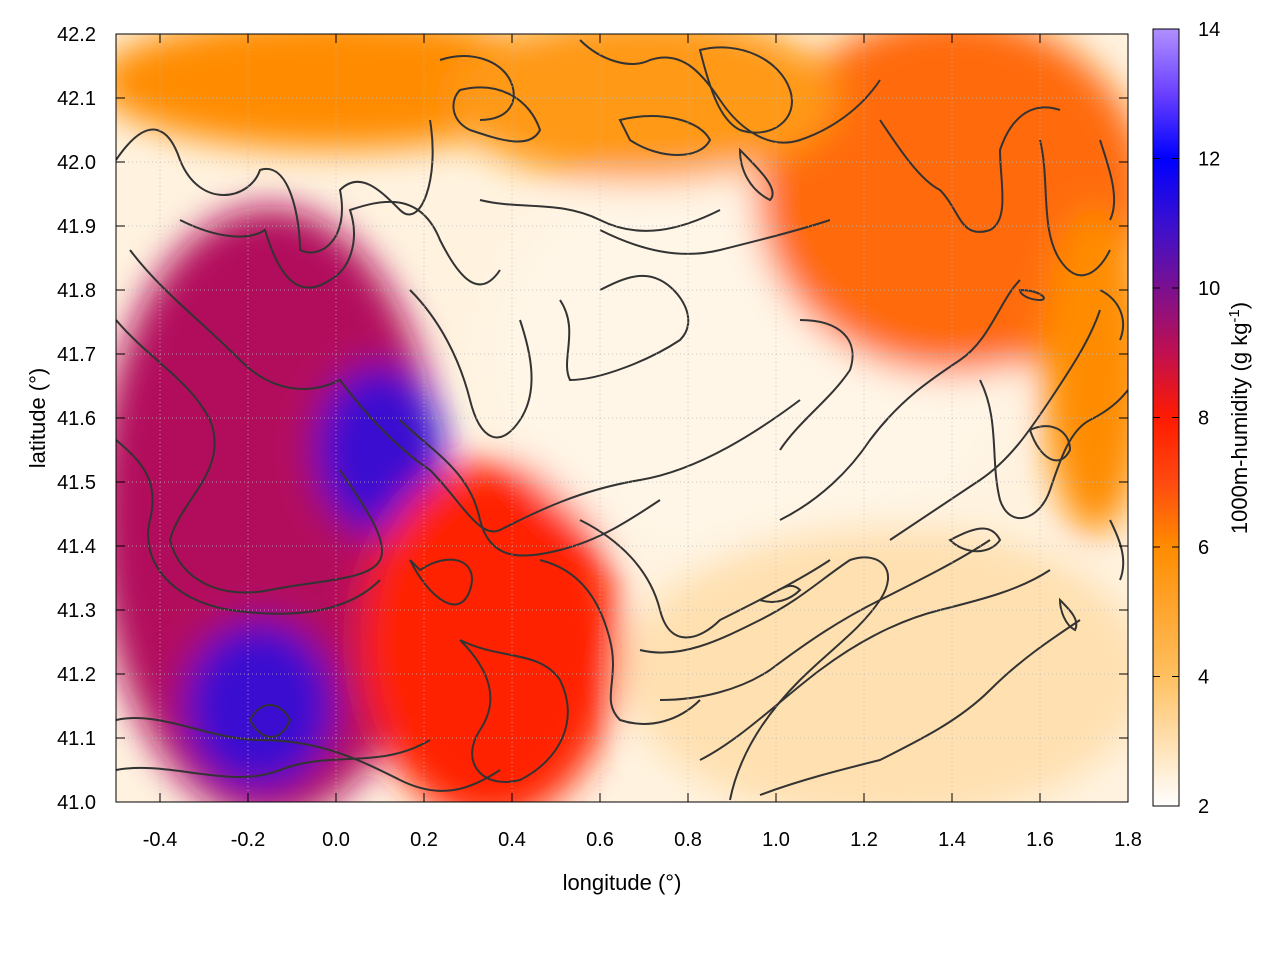 The height and width of the screenshot is (960, 1280). What do you see at coordinates (1203, 807) in the screenshot?
I see `colorbar-tick-label: 2` at bounding box center [1203, 807].